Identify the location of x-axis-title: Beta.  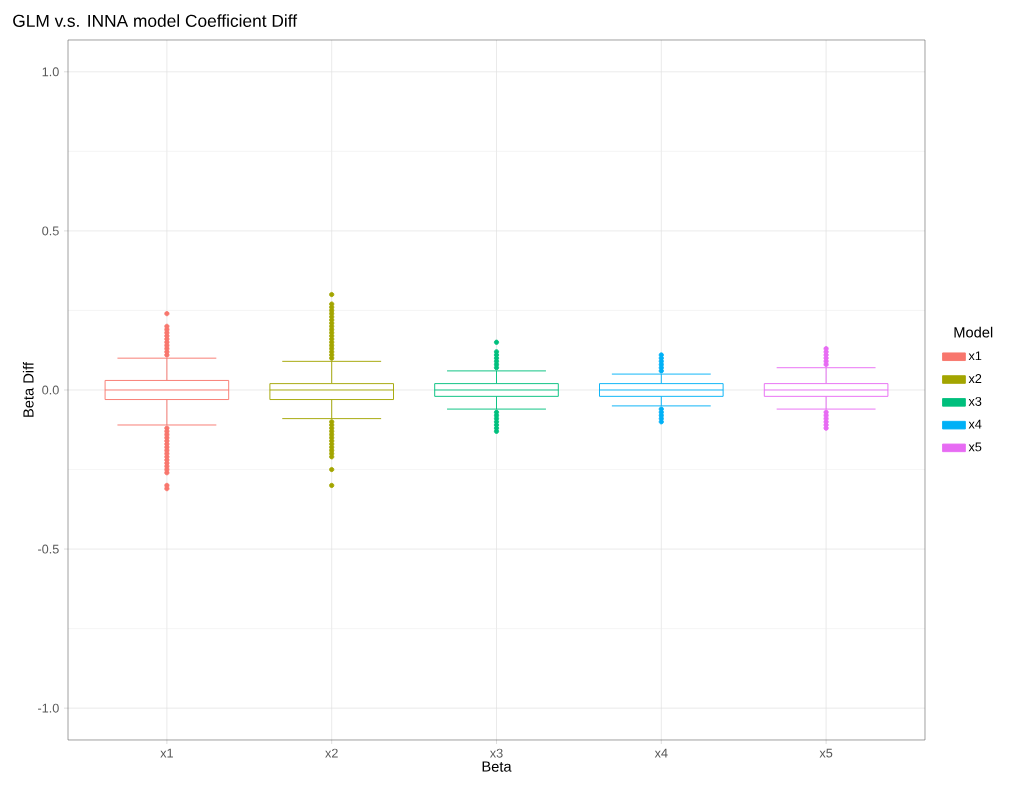
(497, 766).